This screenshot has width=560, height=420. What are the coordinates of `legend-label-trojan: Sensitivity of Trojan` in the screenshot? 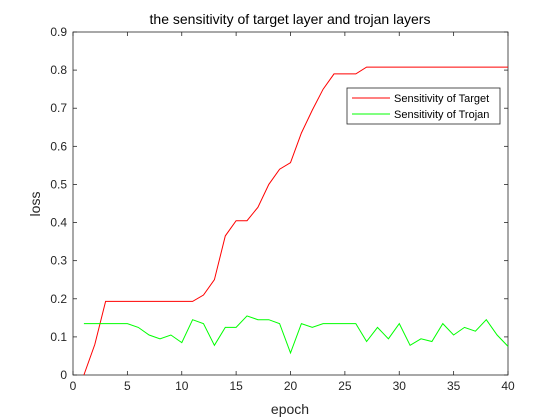 It's located at (441, 115).